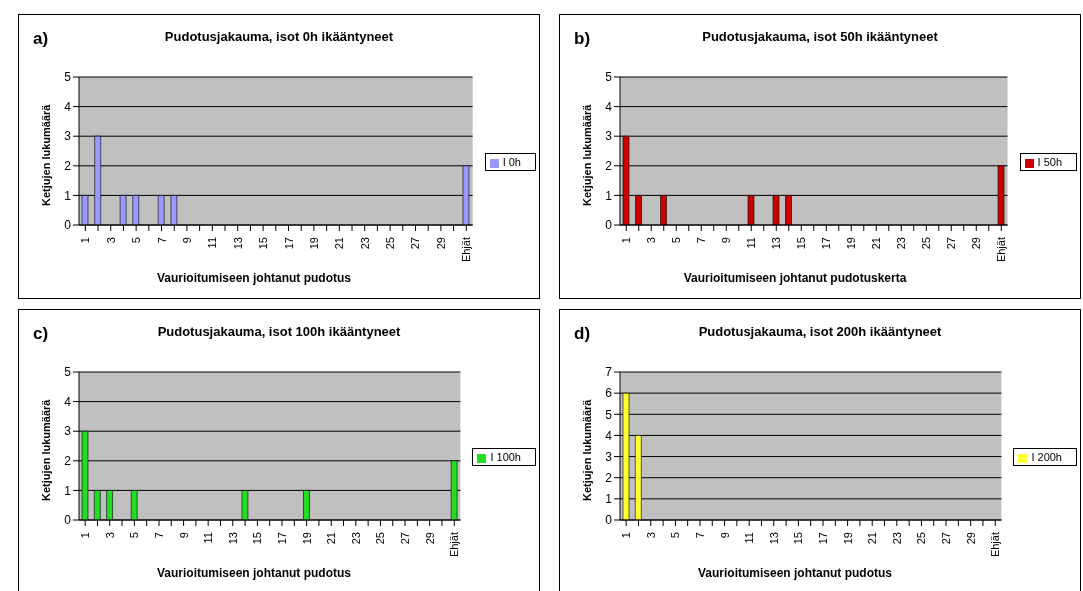 The height and width of the screenshot is (591, 1083). Describe the element at coordinates (582, 39) in the screenshot. I see `text: b)` at that location.